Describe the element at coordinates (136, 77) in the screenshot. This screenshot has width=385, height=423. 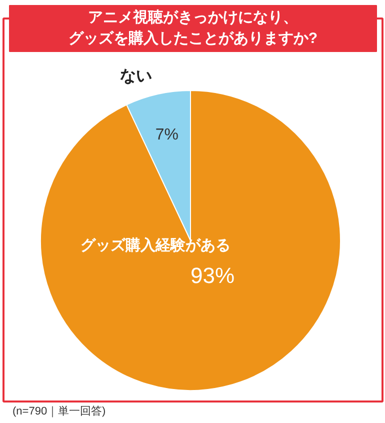
I see `slice-label: ない` at that location.